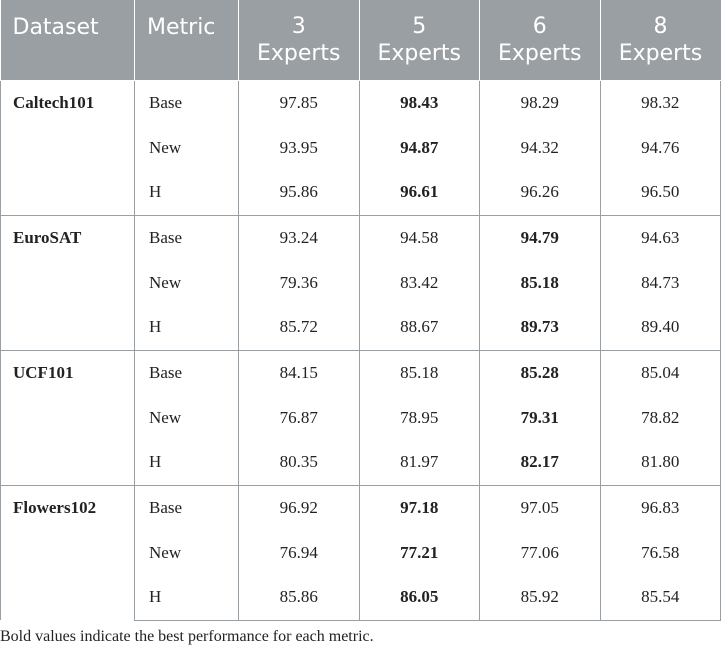 The height and width of the screenshot is (659, 721). What do you see at coordinates (660, 53) in the screenshot?
I see `header-8-experts-label: Experts` at bounding box center [660, 53].